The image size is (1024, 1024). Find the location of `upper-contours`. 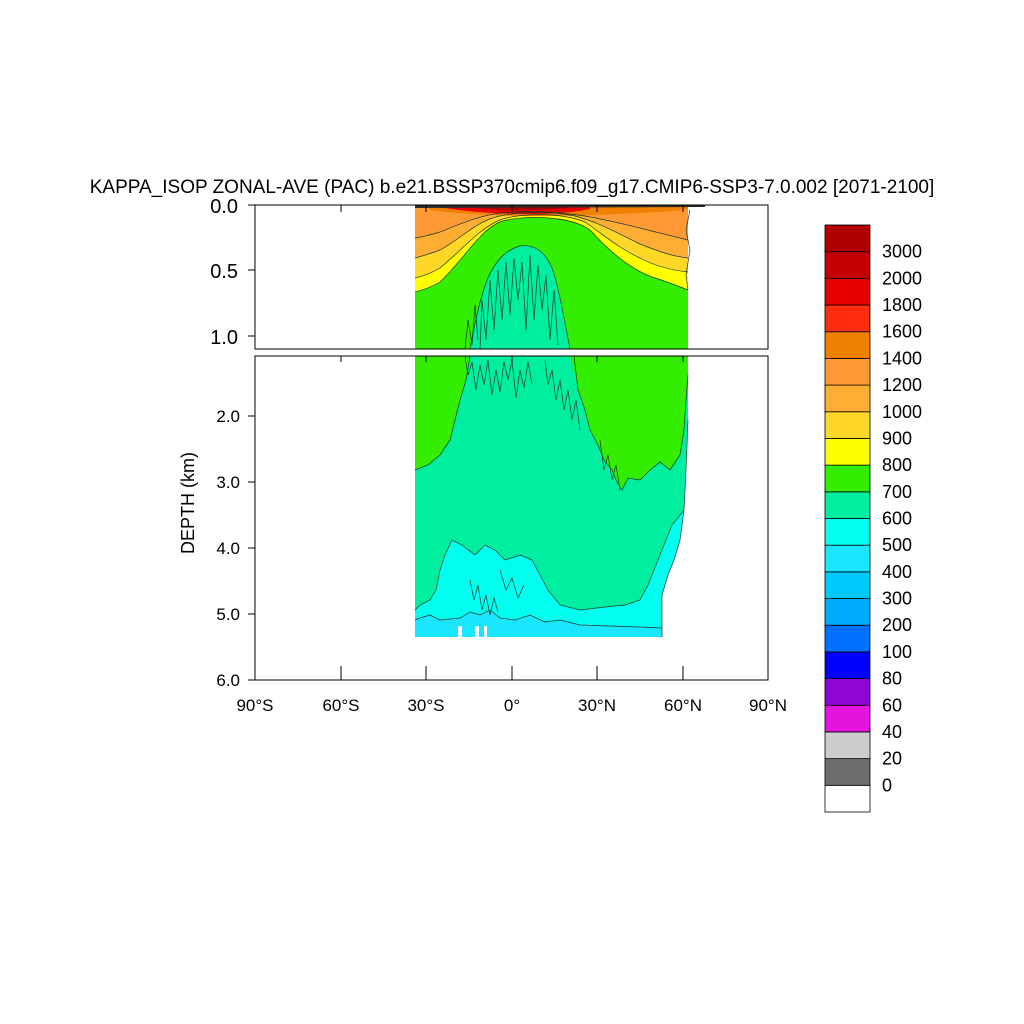

upper-contours is located at coordinates (552, 279).